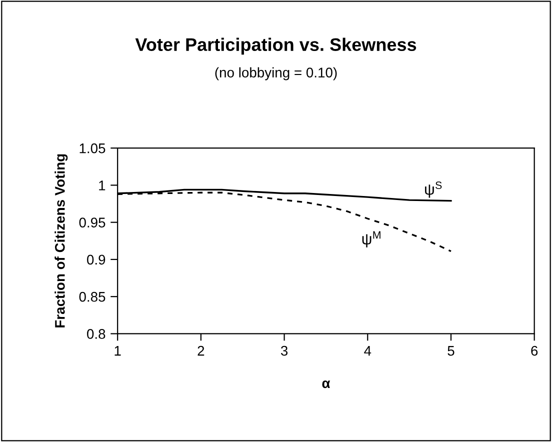 The width and height of the screenshot is (552, 442). I want to click on y-tick-label: 0.8, so click(96, 334).